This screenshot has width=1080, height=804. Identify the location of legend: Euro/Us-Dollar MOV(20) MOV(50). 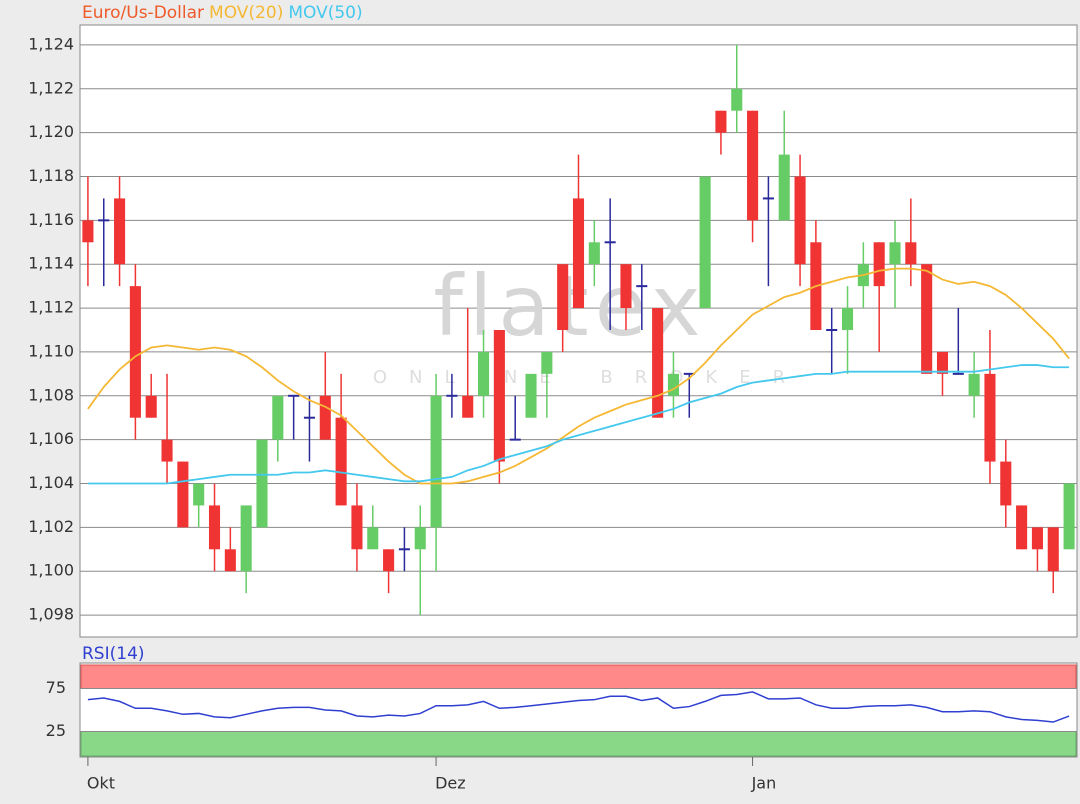
(222, 13).